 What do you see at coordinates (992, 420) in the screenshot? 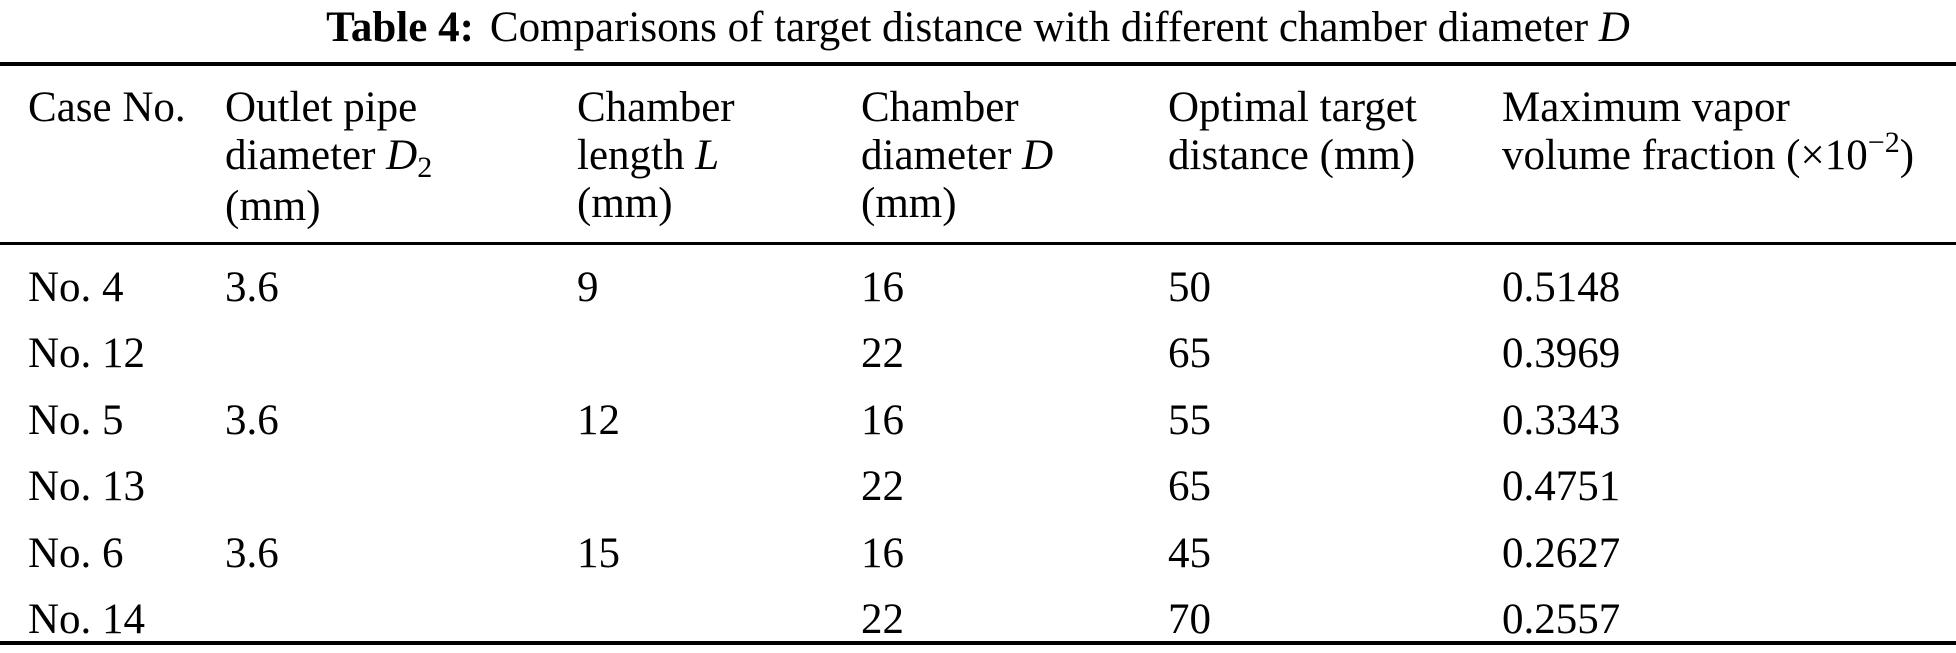
I see `table-row: No. 5 3.6 12 16 55 0.3343` at bounding box center [992, 420].